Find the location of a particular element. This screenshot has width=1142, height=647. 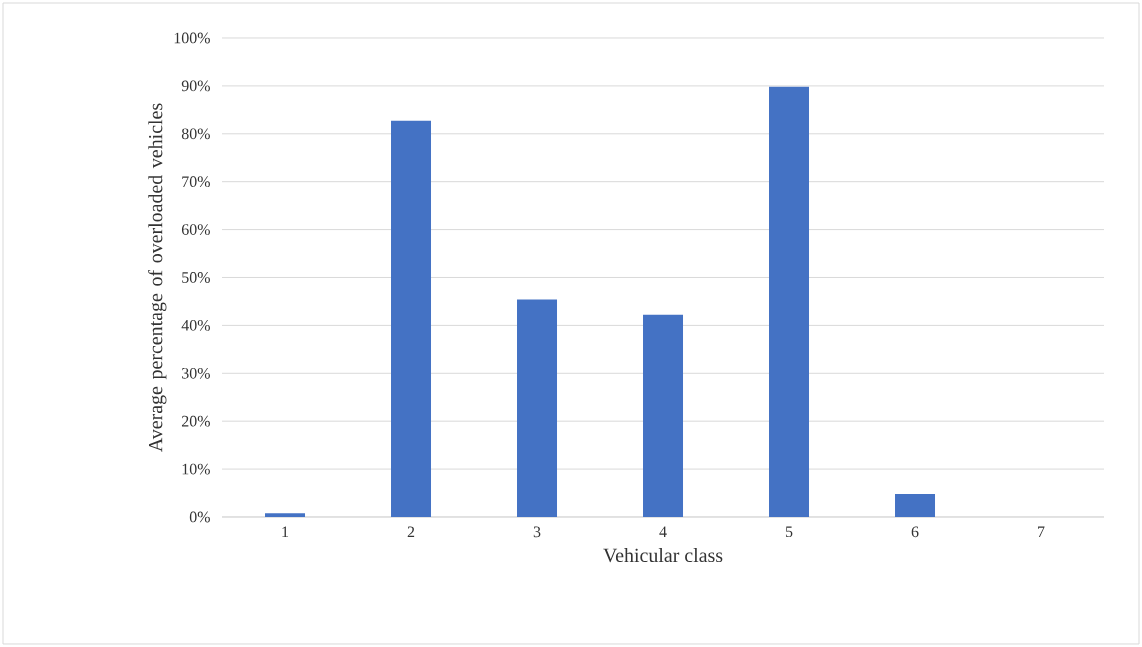

y-tick-label: 80% is located at coordinates (195, 134).